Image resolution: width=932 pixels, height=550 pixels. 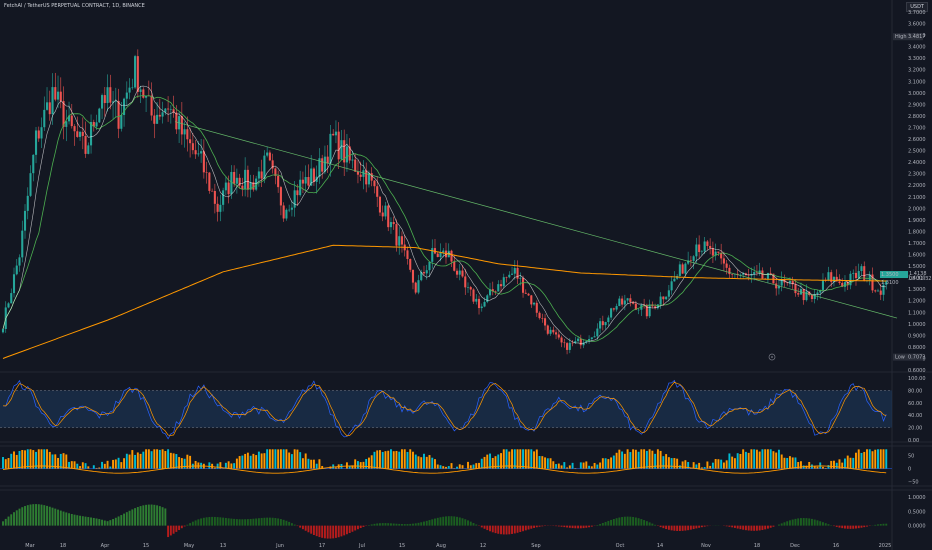 What do you see at coordinates (836, 546) in the screenshot?
I see `x-tick-label: 16` at bounding box center [836, 546].